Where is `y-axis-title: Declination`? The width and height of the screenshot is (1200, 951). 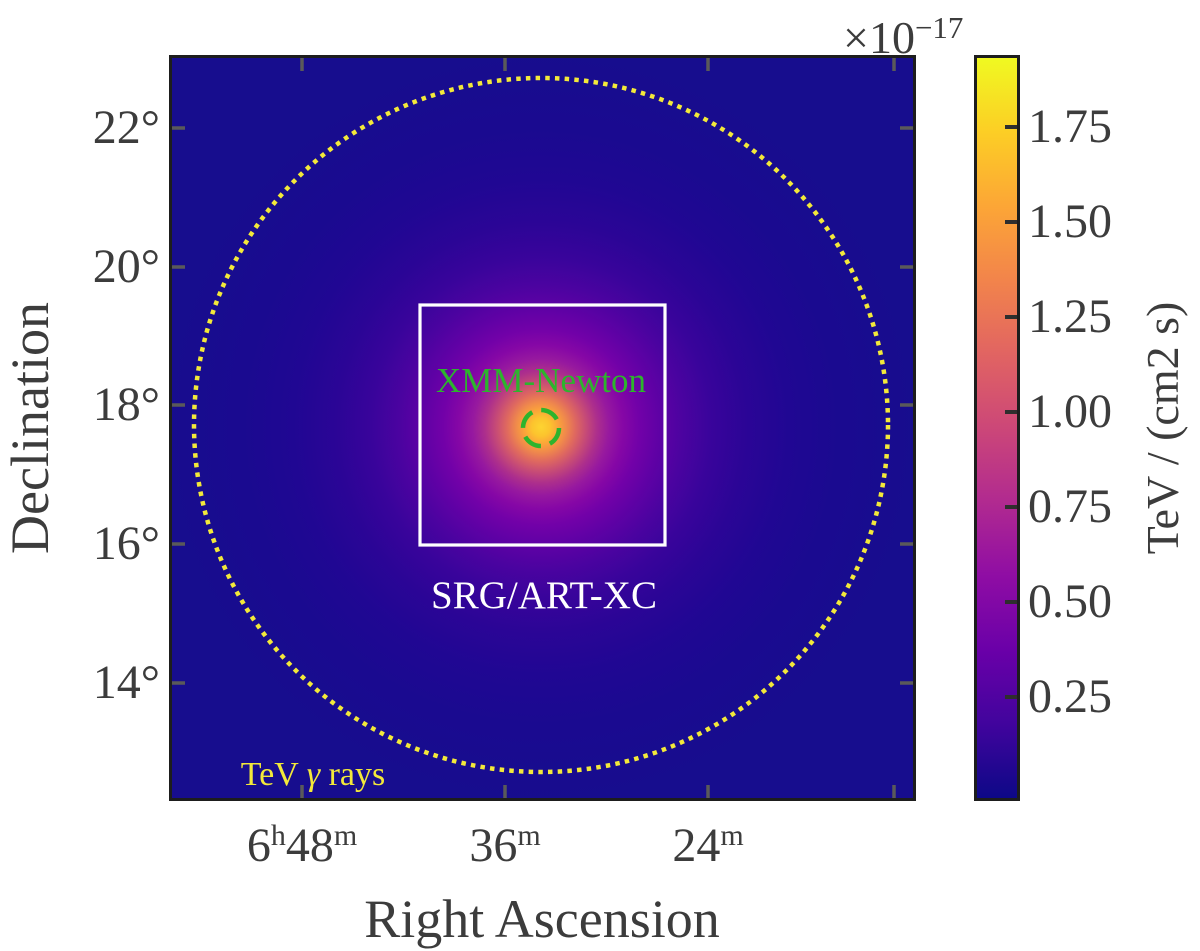
y-axis-title: Declination is located at coordinates (30, 428).